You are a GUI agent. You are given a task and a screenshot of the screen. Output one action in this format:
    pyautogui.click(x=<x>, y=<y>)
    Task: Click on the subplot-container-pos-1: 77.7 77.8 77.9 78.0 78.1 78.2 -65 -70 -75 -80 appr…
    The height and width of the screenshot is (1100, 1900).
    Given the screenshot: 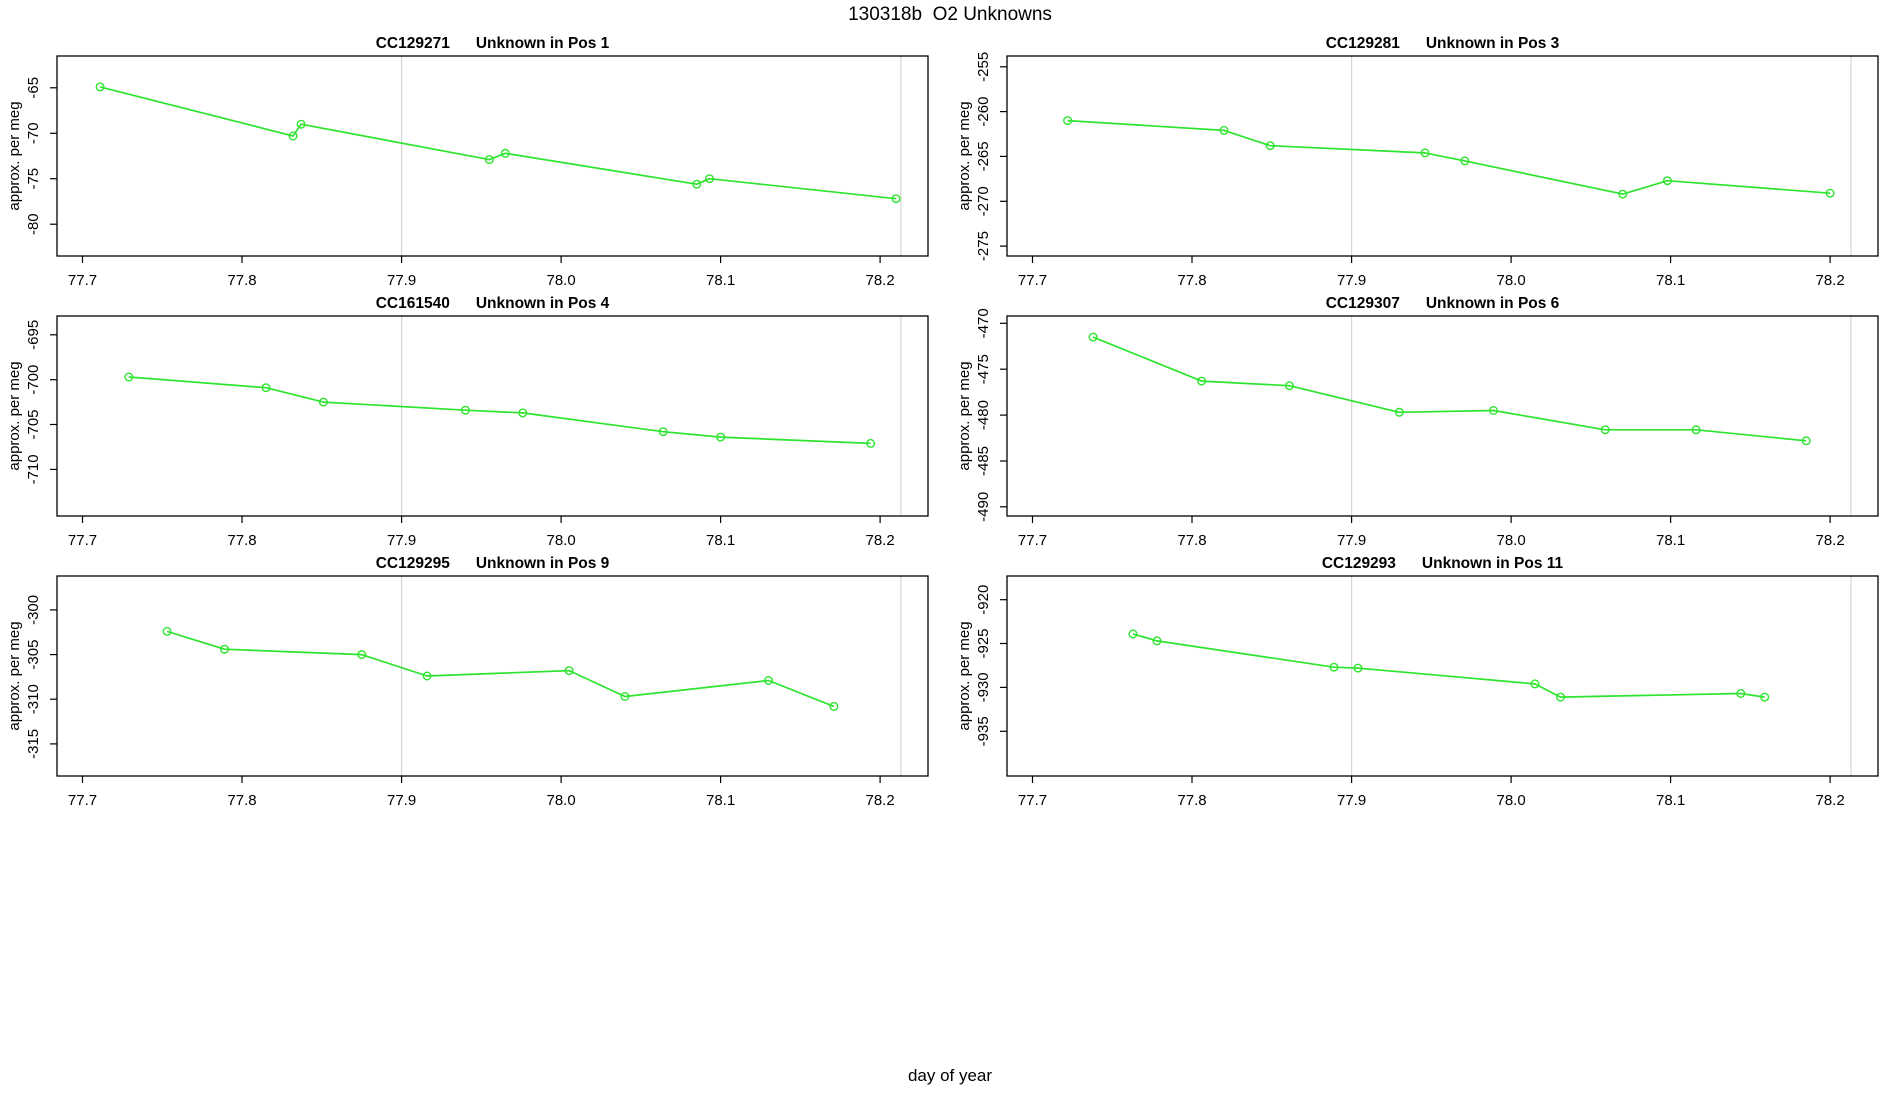 What is the action you would take?
    pyautogui.click(x=475, y=160)
    